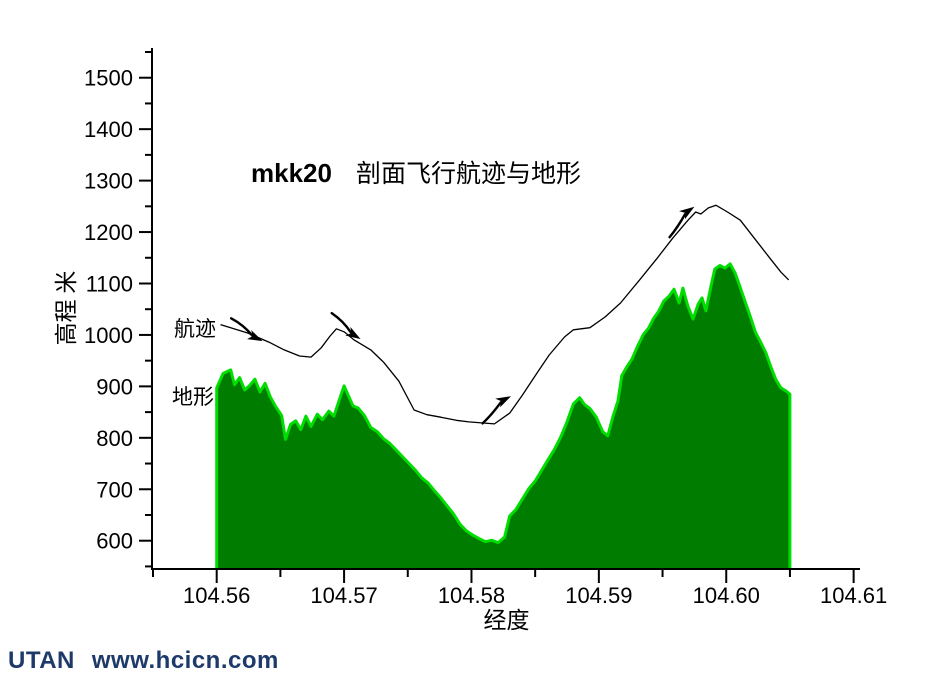  What do you see at coordinates (114, 489) in the screenshot?
I see `y-tick-label: 700` at bounding box center [114, 489].